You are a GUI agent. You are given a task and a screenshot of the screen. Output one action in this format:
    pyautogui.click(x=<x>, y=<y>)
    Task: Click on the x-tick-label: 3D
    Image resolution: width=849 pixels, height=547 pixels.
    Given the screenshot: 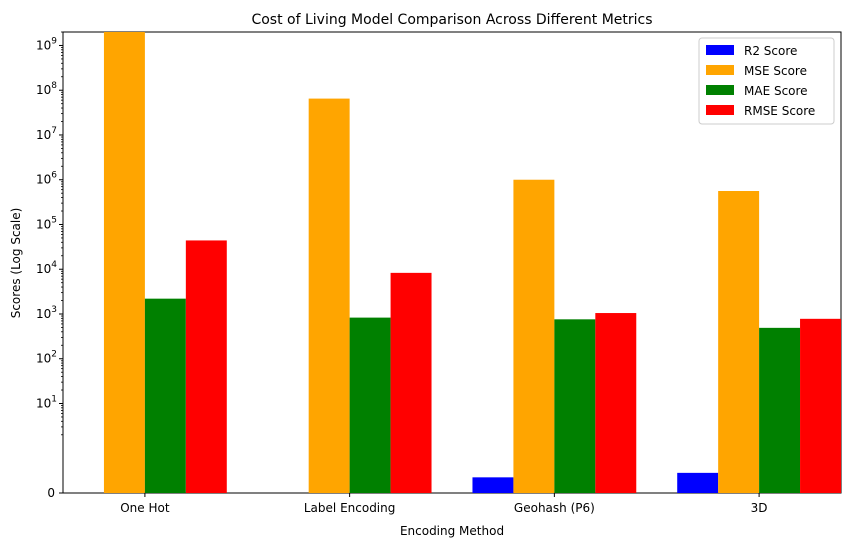 What is the action you would take?
    pyautogui.click(x=759, y=508)
    